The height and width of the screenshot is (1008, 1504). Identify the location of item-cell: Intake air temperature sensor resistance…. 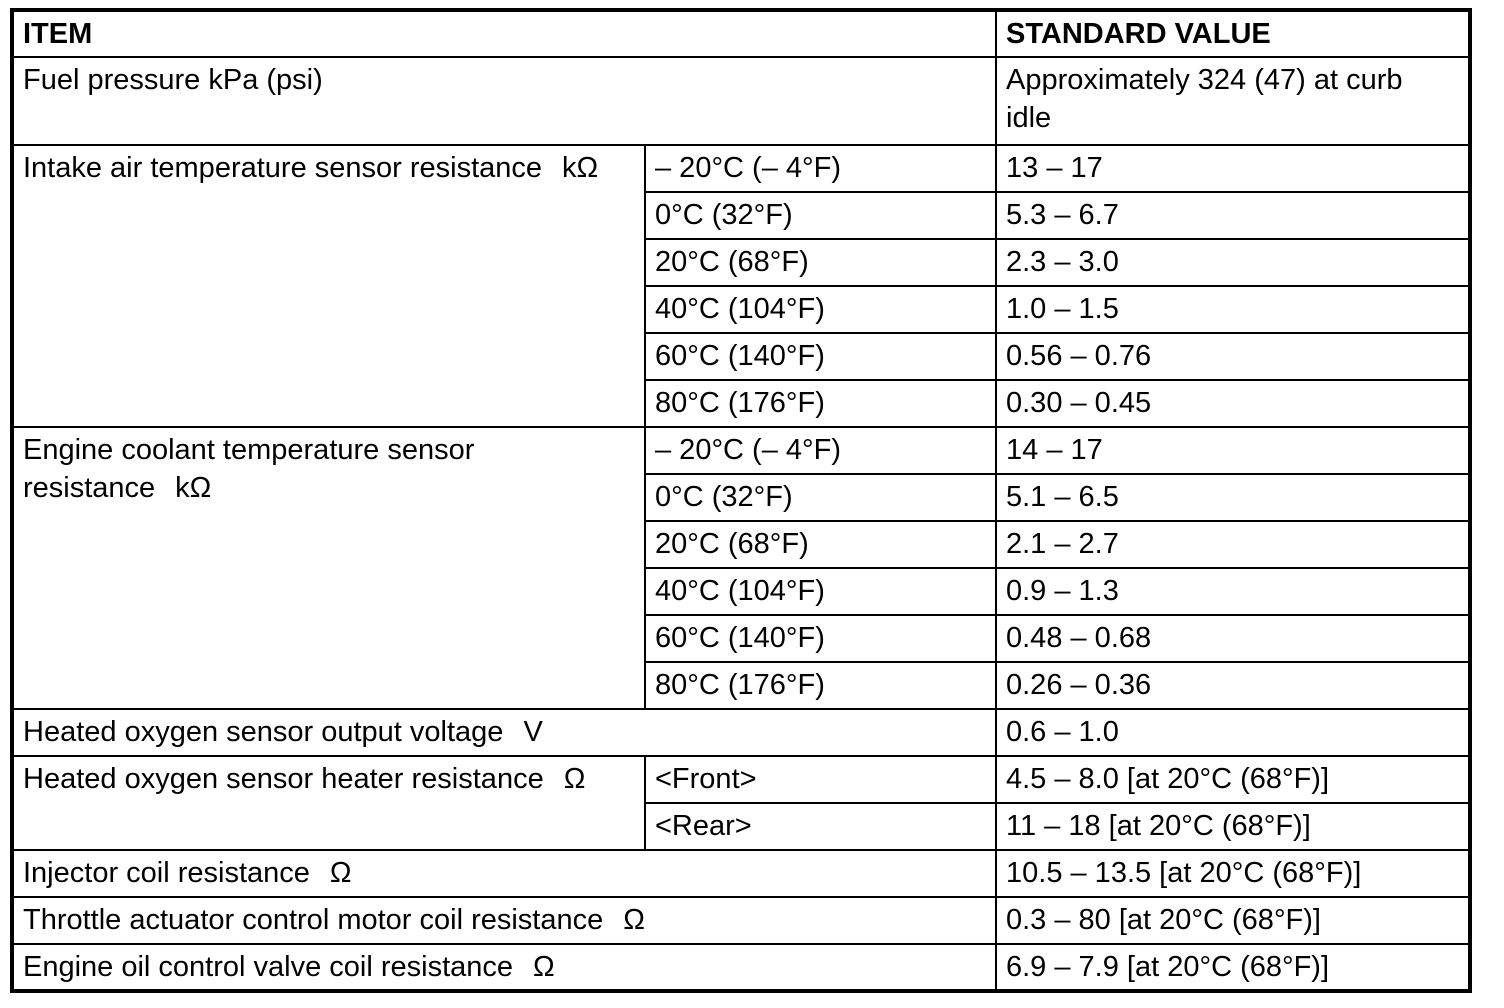
(328, 286).